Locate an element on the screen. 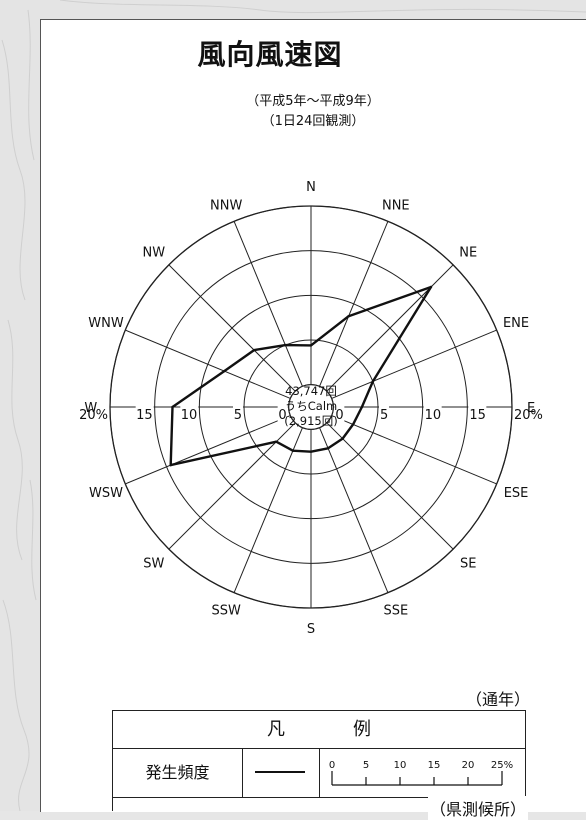  tick-label-right-10: 10 is located at coordinates (433, 415).